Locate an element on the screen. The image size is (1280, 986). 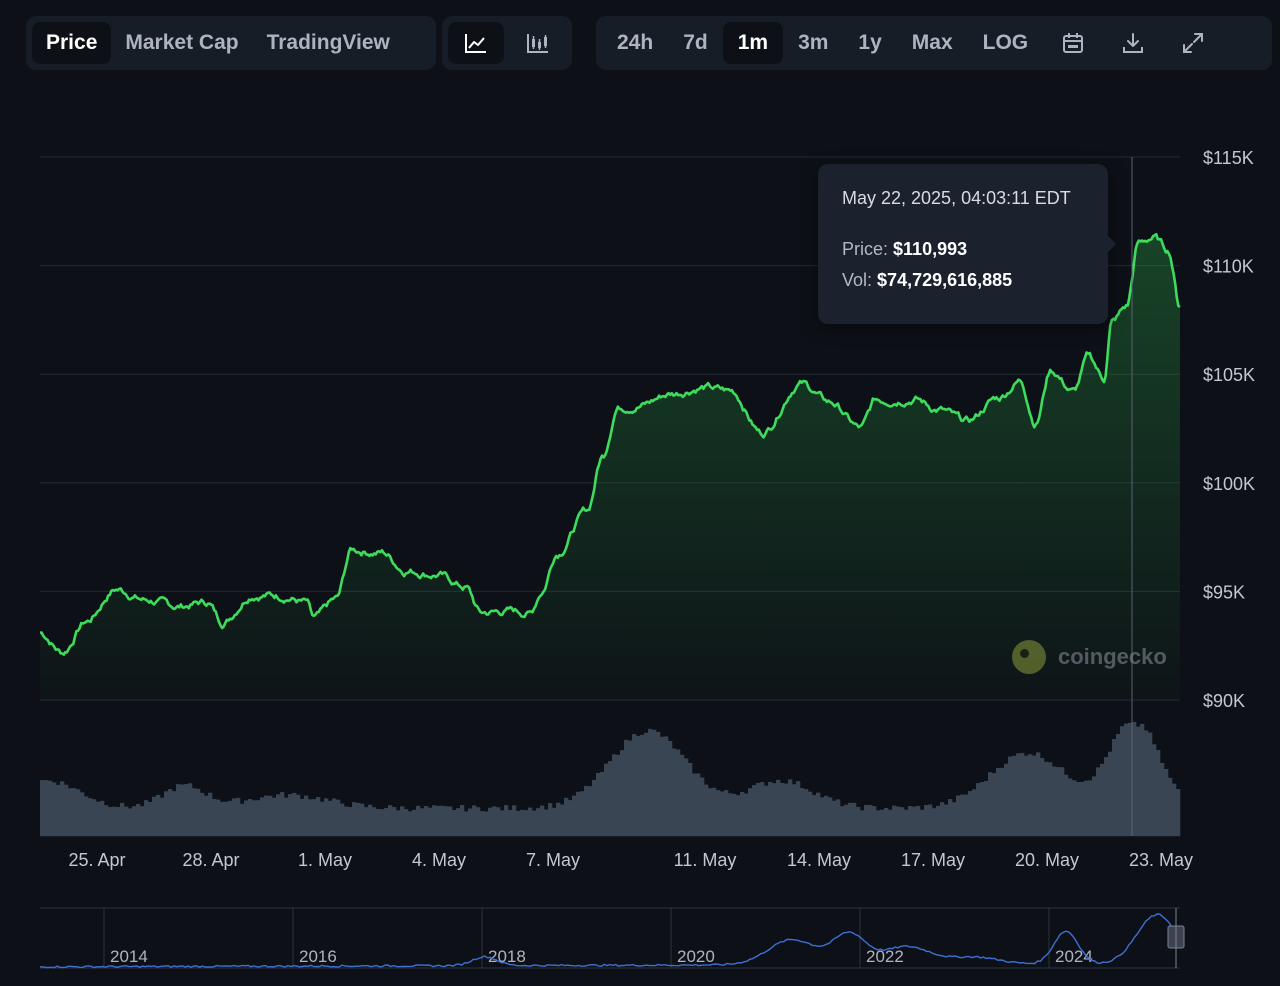
tab-market-cap: Market Cap is located at coordinates (182, 42).